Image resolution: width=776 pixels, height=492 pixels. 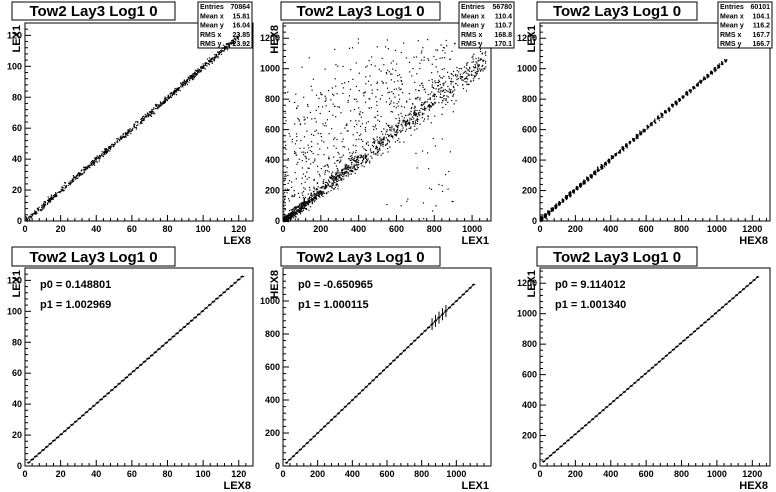 I want to click on y-tick-label: 200, so click(x=529, y=191).